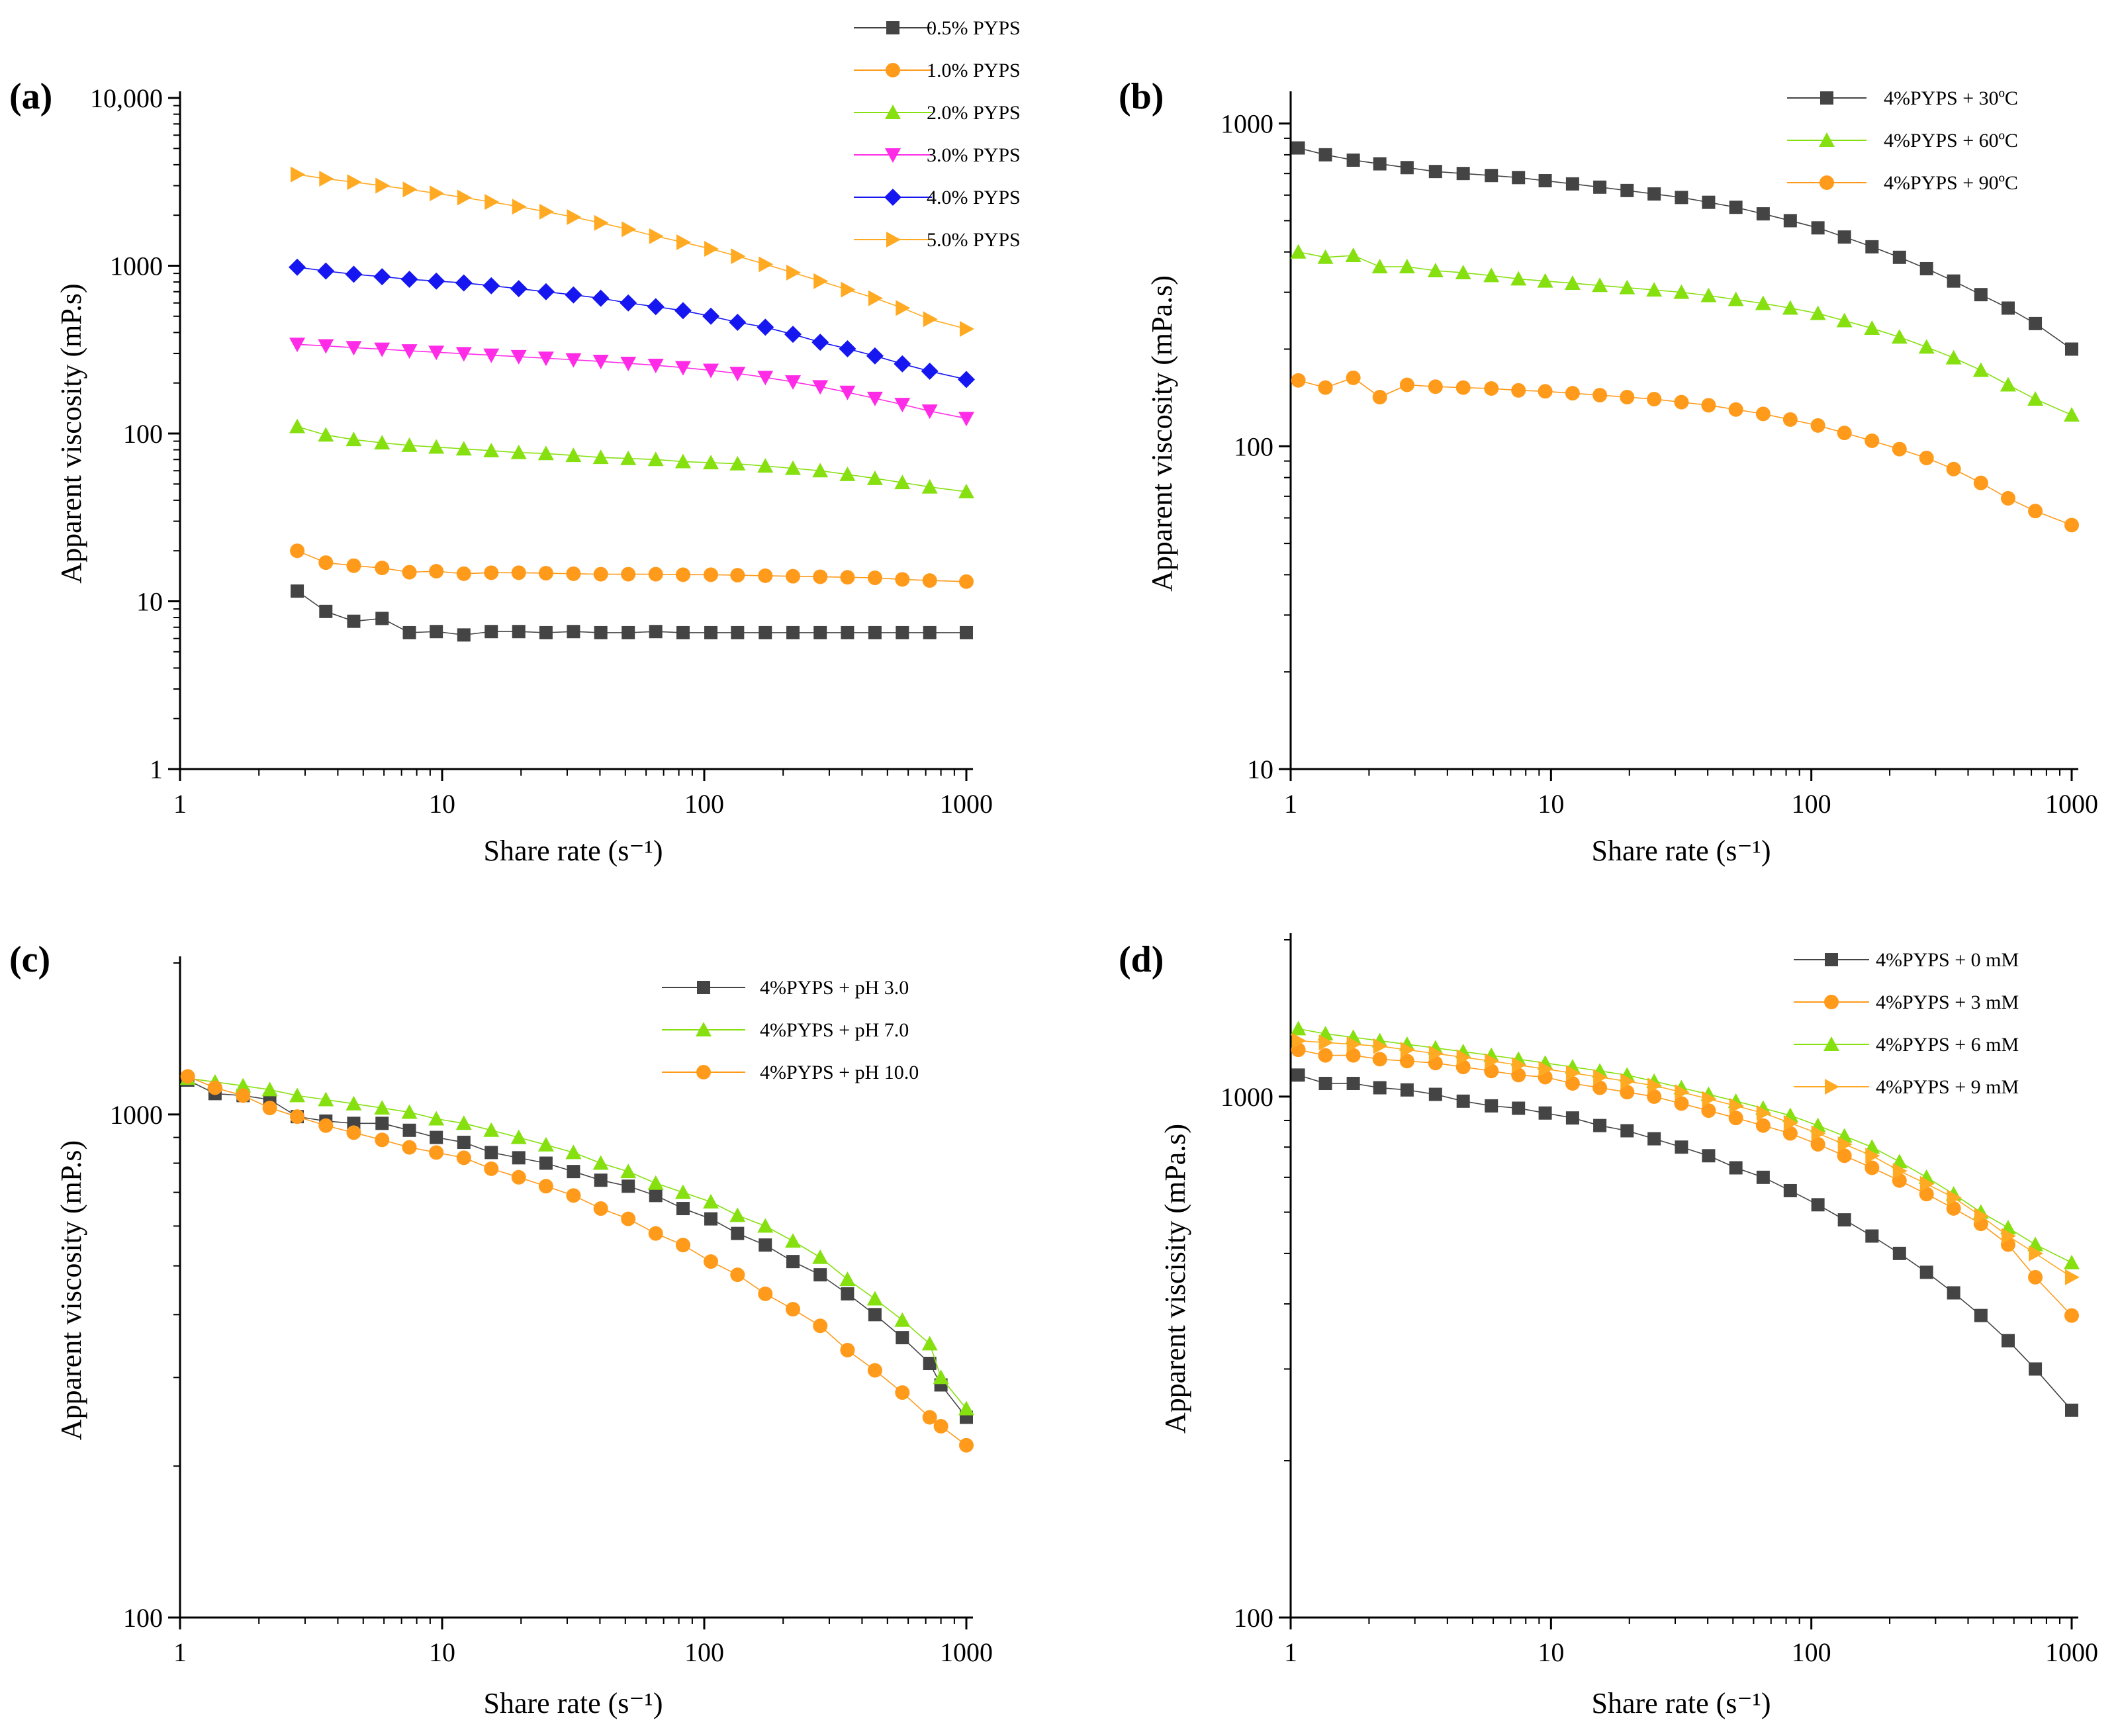 This screenshot has width=2120, height=1736. I want to click on y-tick-label: 1000, so click(1247, 1097).